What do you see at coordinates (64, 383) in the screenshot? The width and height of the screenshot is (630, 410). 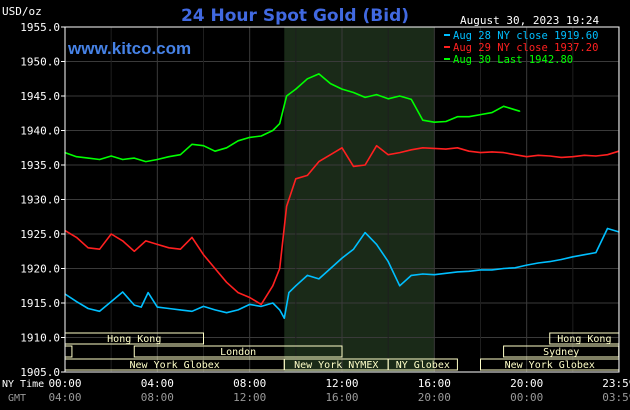 I see `x-tick-label-ny: 00:00` at bounding box center [64, 383].